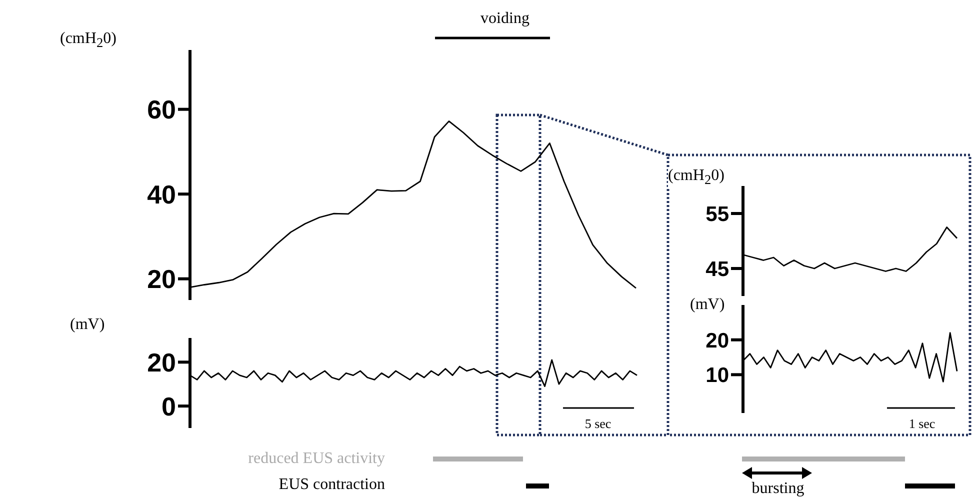 The width and height of the screenshot is (974, 499). I want to click on text: voiding, so click(505, 19).